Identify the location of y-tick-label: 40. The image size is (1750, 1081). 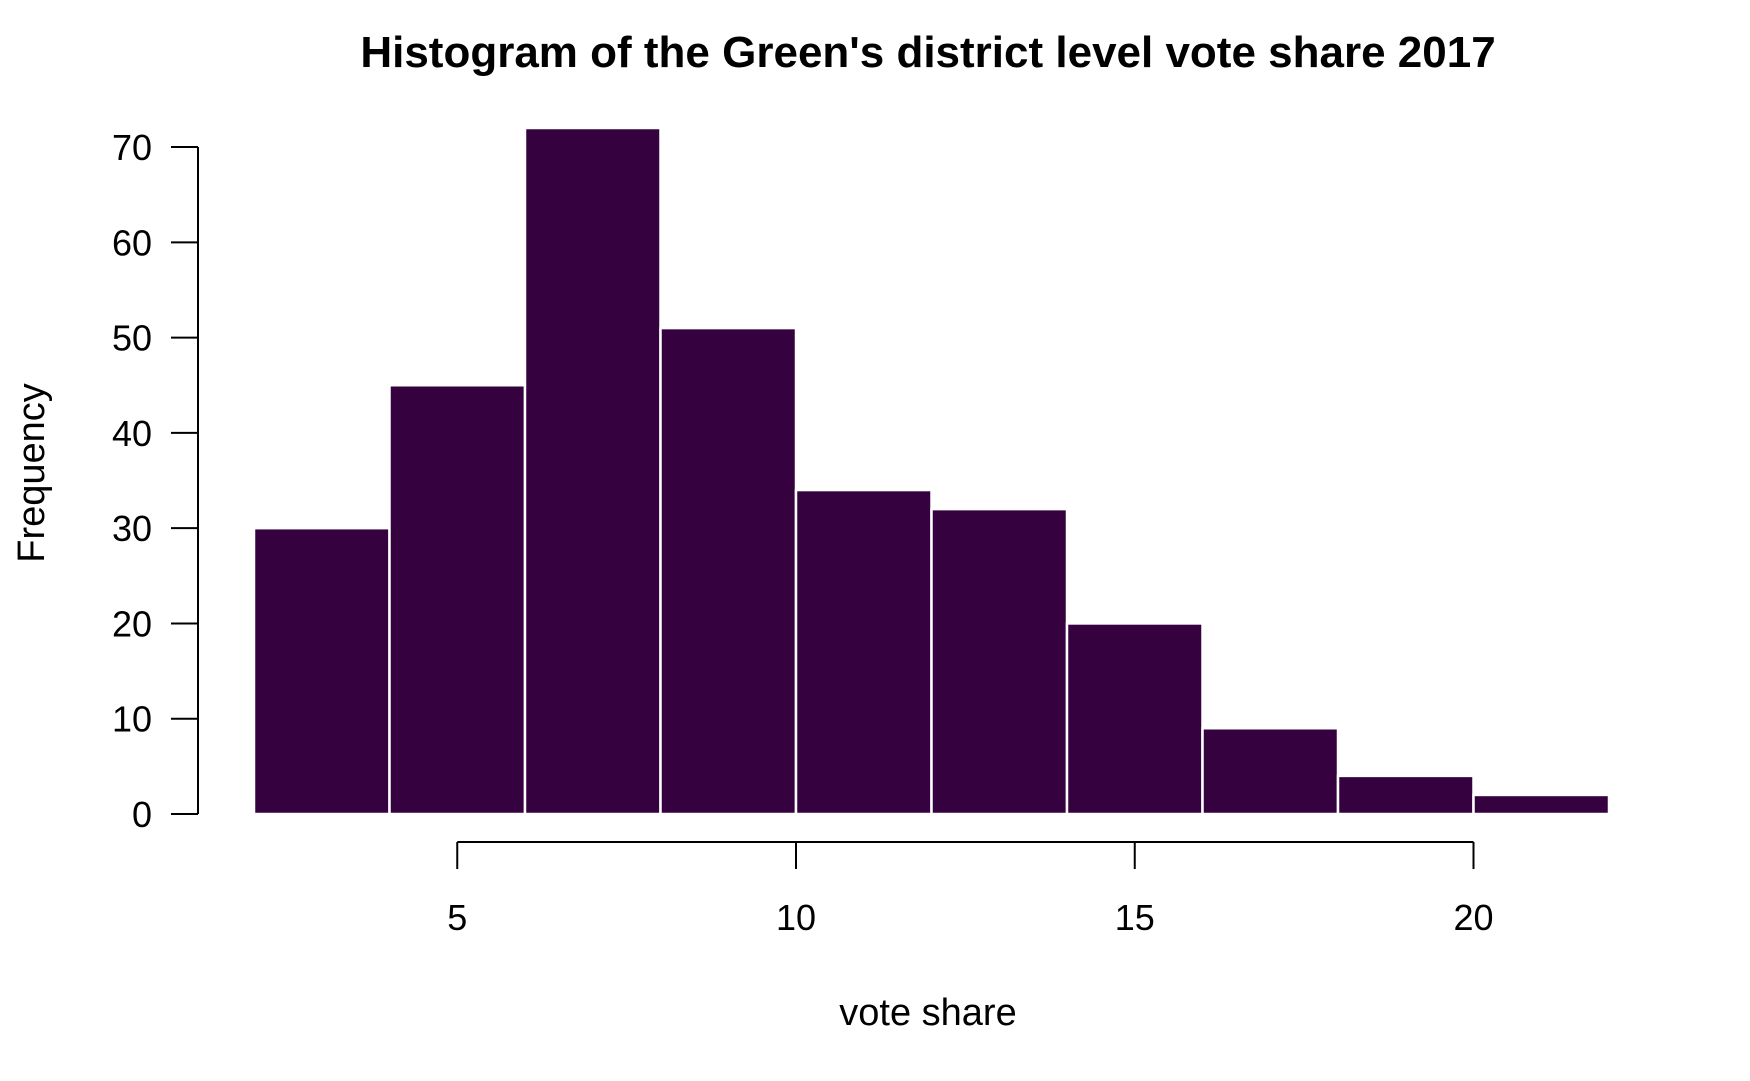
(132, 433).